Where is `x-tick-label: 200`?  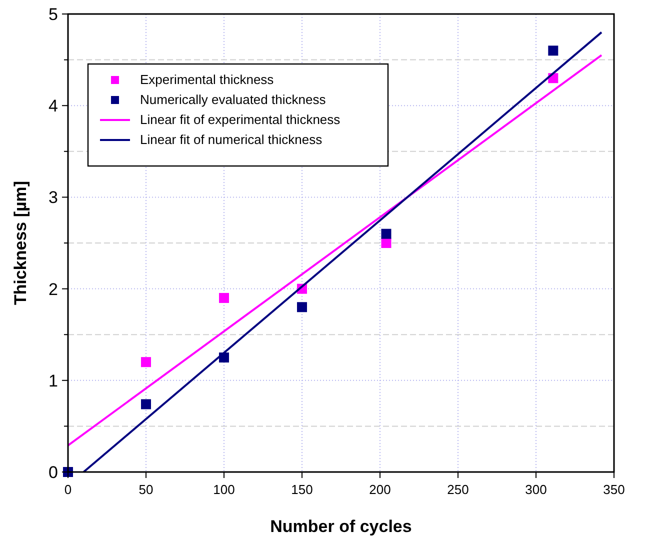 x-tick-label: 200 is located at coordinates (380, 489).